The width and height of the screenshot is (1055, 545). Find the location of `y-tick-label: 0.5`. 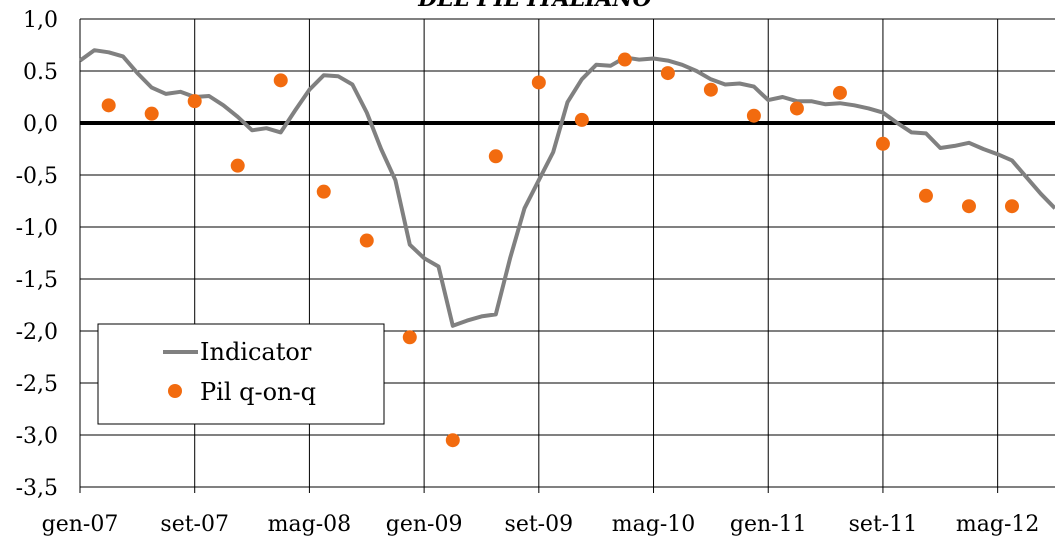

y-tick-label: 0.5 is located at coordinates (40, 72).